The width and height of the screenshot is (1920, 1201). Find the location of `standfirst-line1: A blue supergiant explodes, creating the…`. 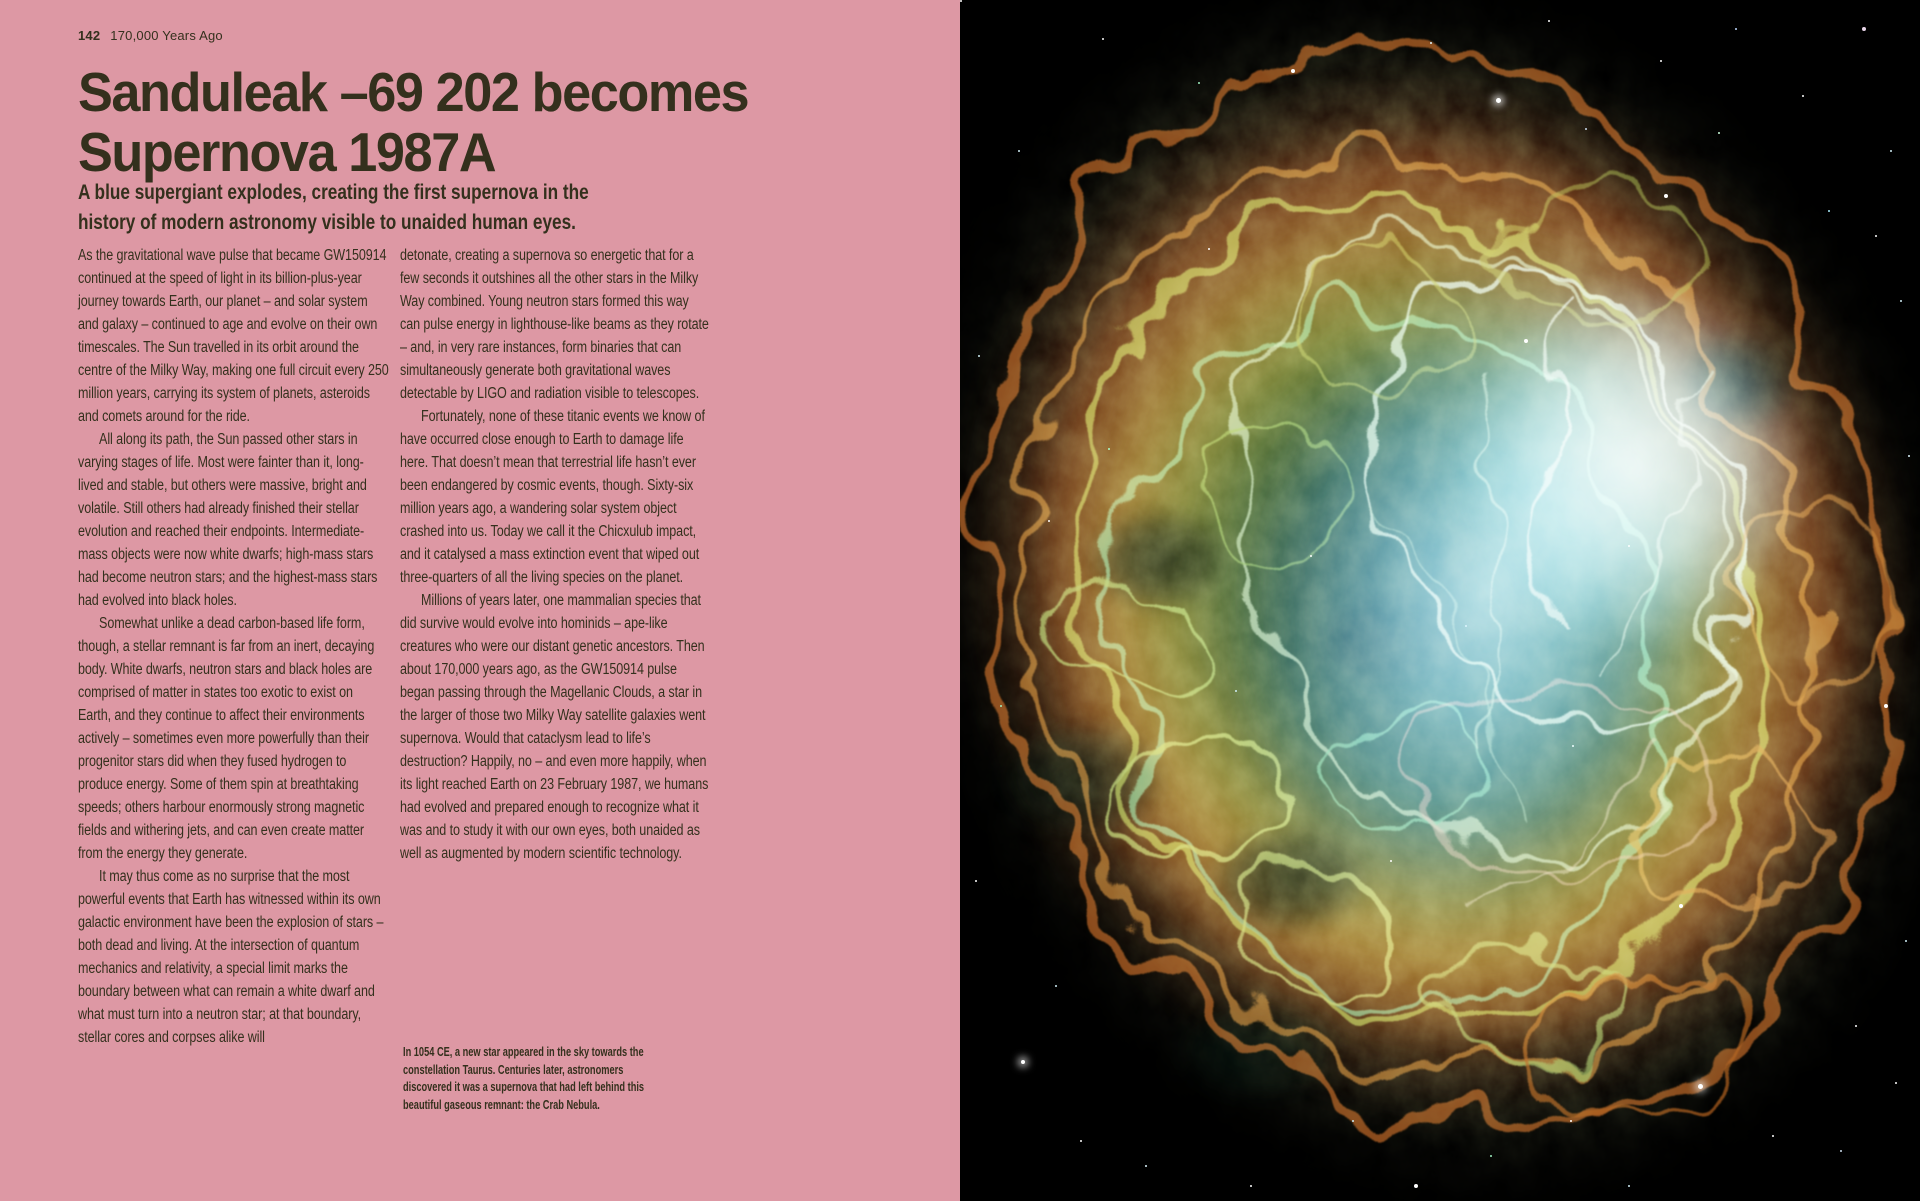

standfirst-line1: A blue supergiant explodes, creating the… is located at coordinates (333, 192).